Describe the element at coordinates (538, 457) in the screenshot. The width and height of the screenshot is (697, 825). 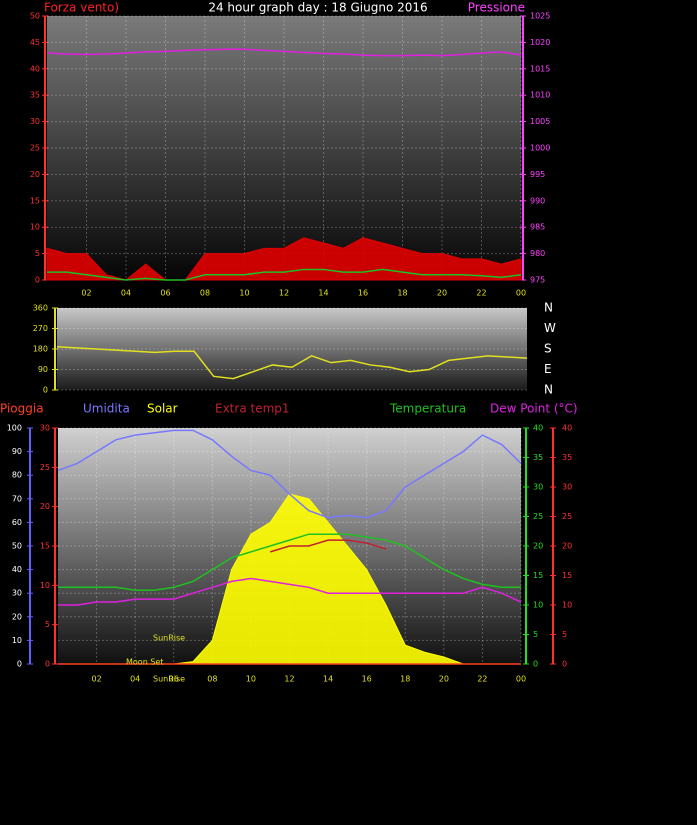
I see `y3-tick-label: 35` at that location.